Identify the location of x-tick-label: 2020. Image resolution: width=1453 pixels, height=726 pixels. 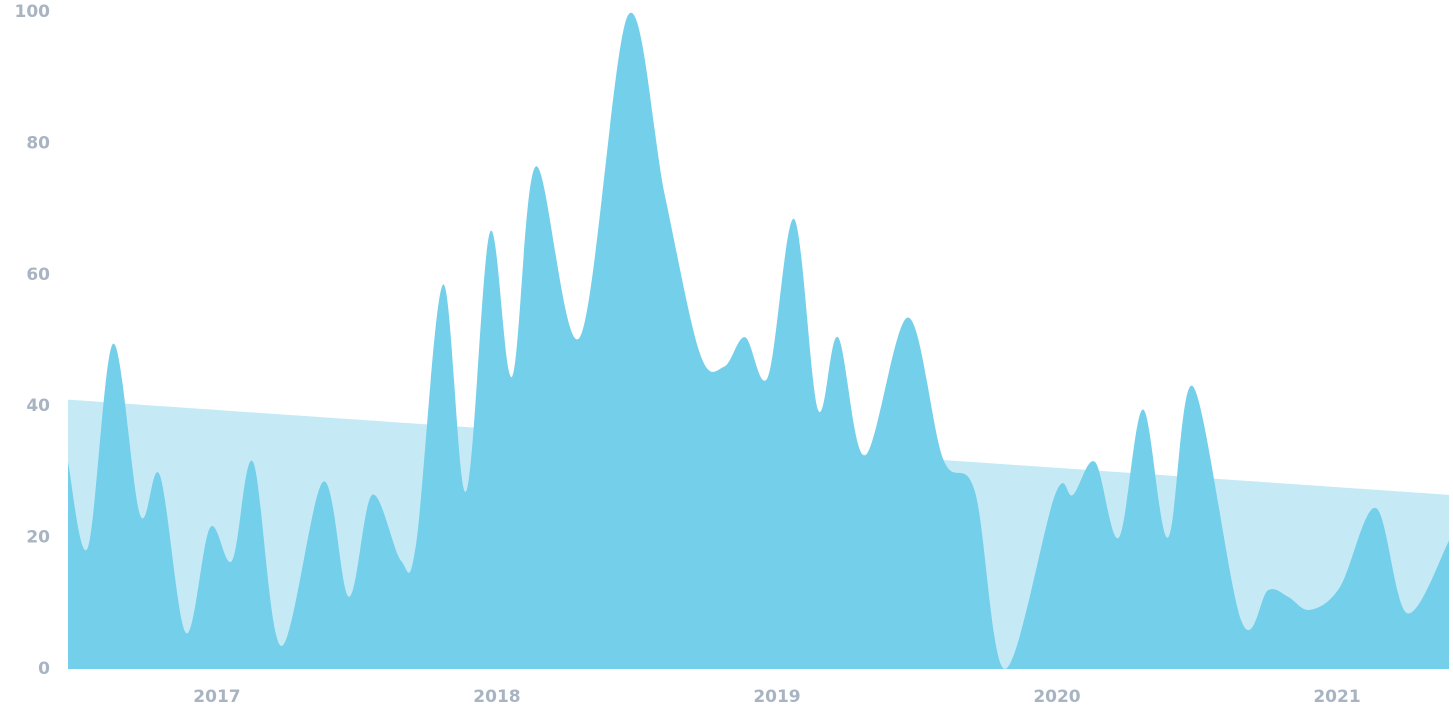
(1056, 697).